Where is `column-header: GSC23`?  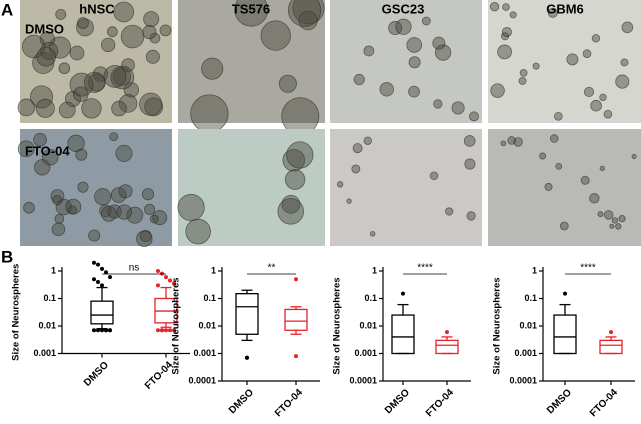 column-header: GSC23 is located at coordinates (403, 8).